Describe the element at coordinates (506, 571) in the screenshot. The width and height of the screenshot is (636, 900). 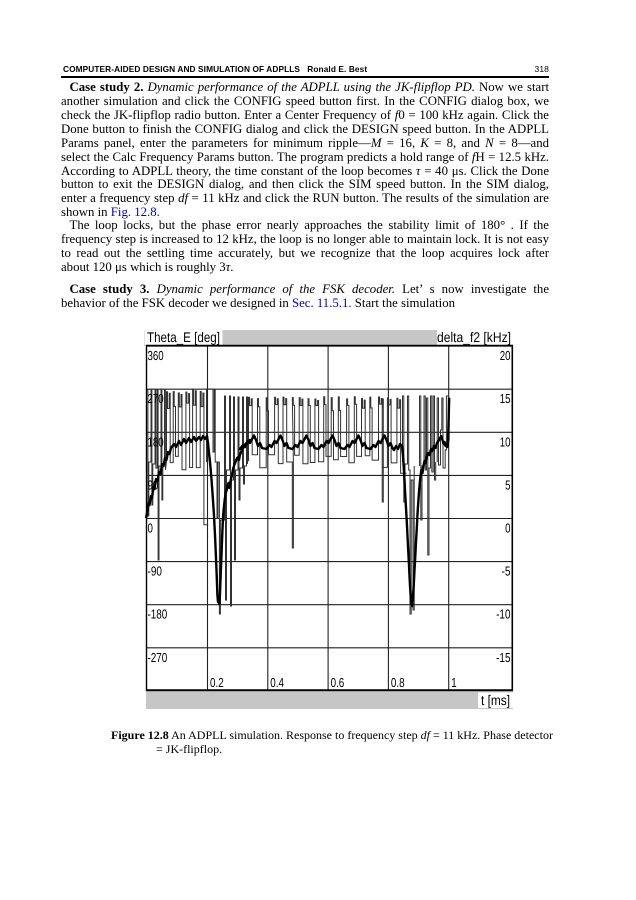
I see `svg-text: -5` at that location.